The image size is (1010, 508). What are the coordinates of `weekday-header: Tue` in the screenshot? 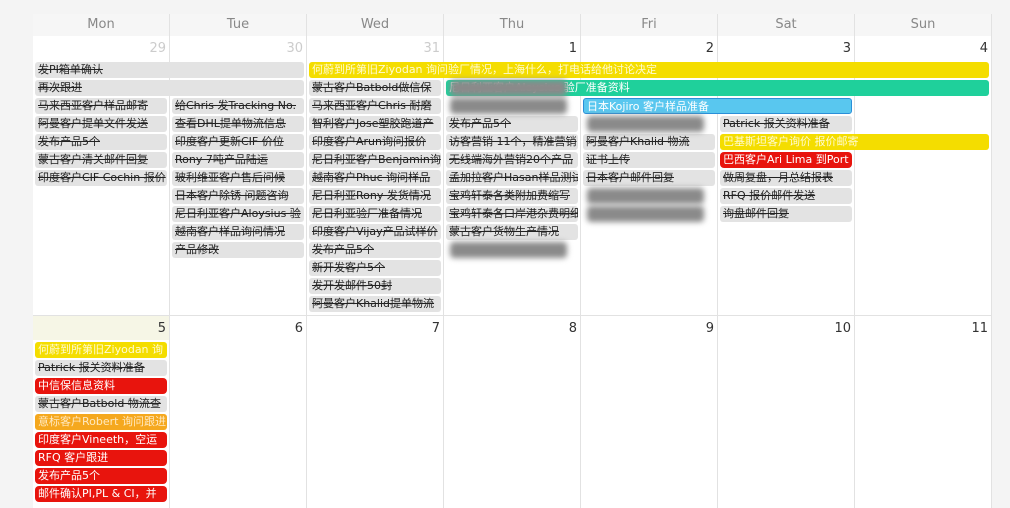 It's located at (238, 25).